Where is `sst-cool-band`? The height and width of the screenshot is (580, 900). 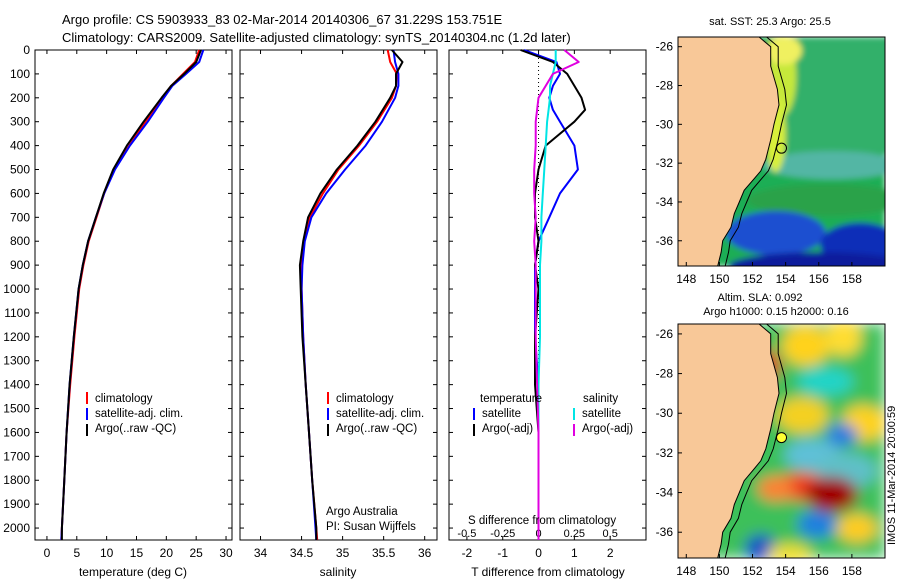
sst-cool-band is located at coordinates (823, 165).